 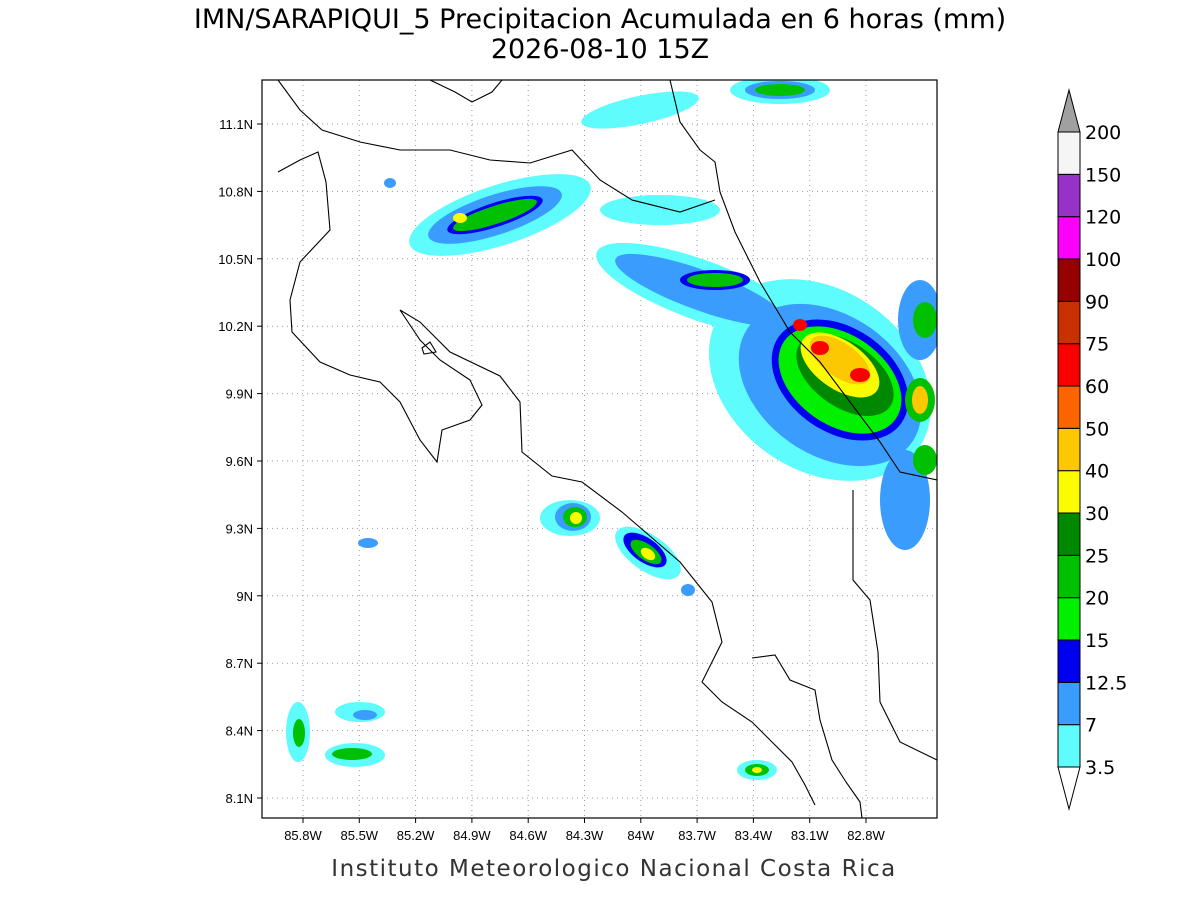 What do you see at coordinates (239, 528) in the screenshot?
I see `lat-label: 9.3N` at bounding box center [239, 528].